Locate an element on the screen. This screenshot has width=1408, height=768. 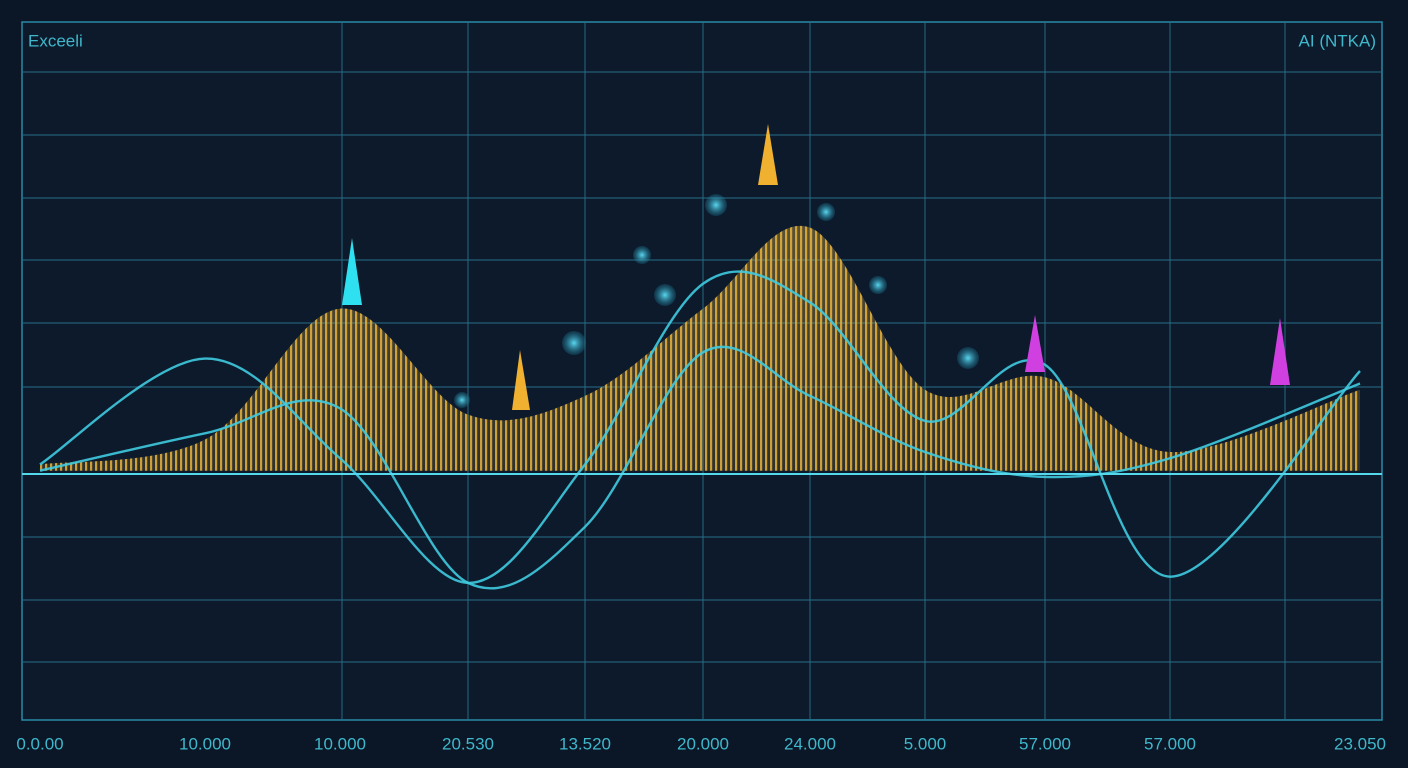
x-tick-label: 23.050 is located at coordinates (1360, 743).